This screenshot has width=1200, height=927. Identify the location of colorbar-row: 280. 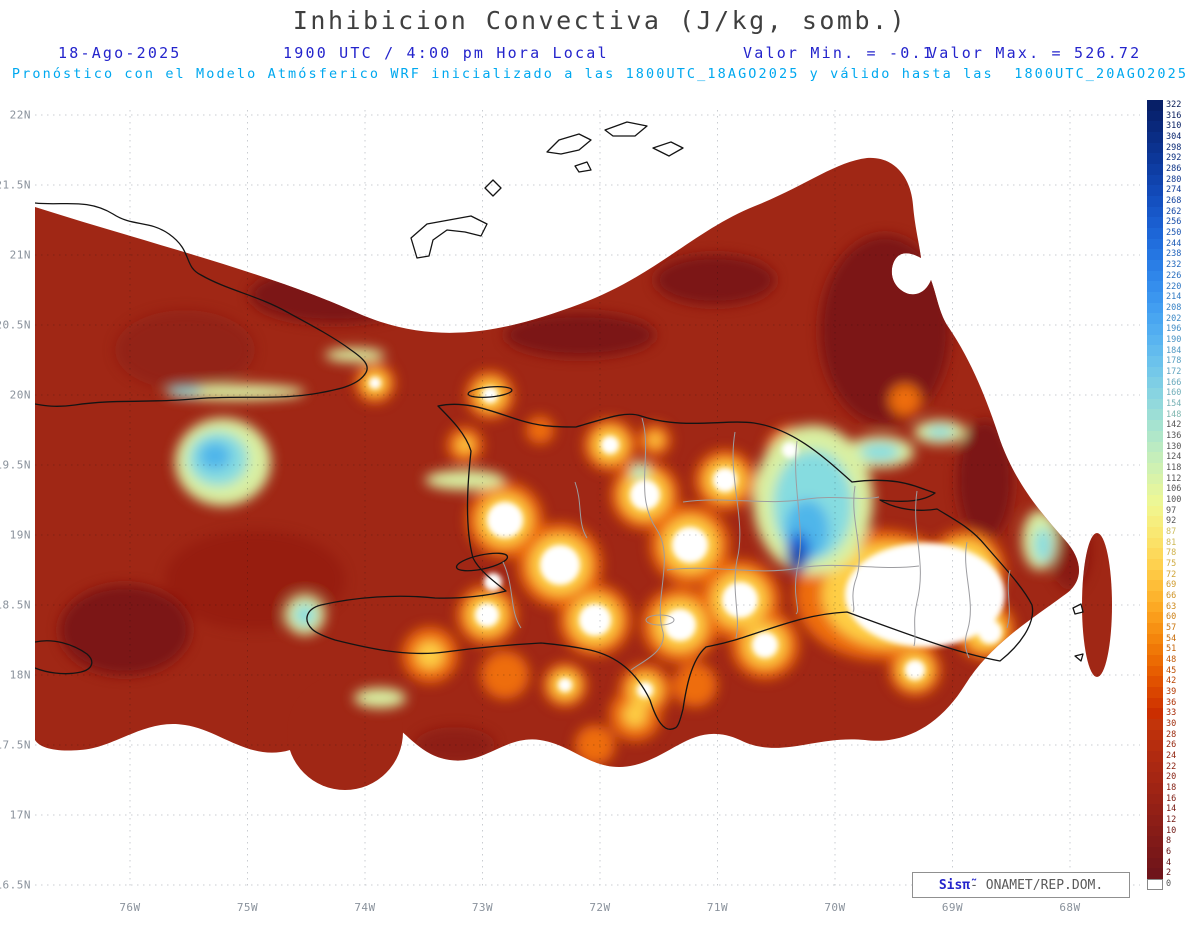
(1173, 180).